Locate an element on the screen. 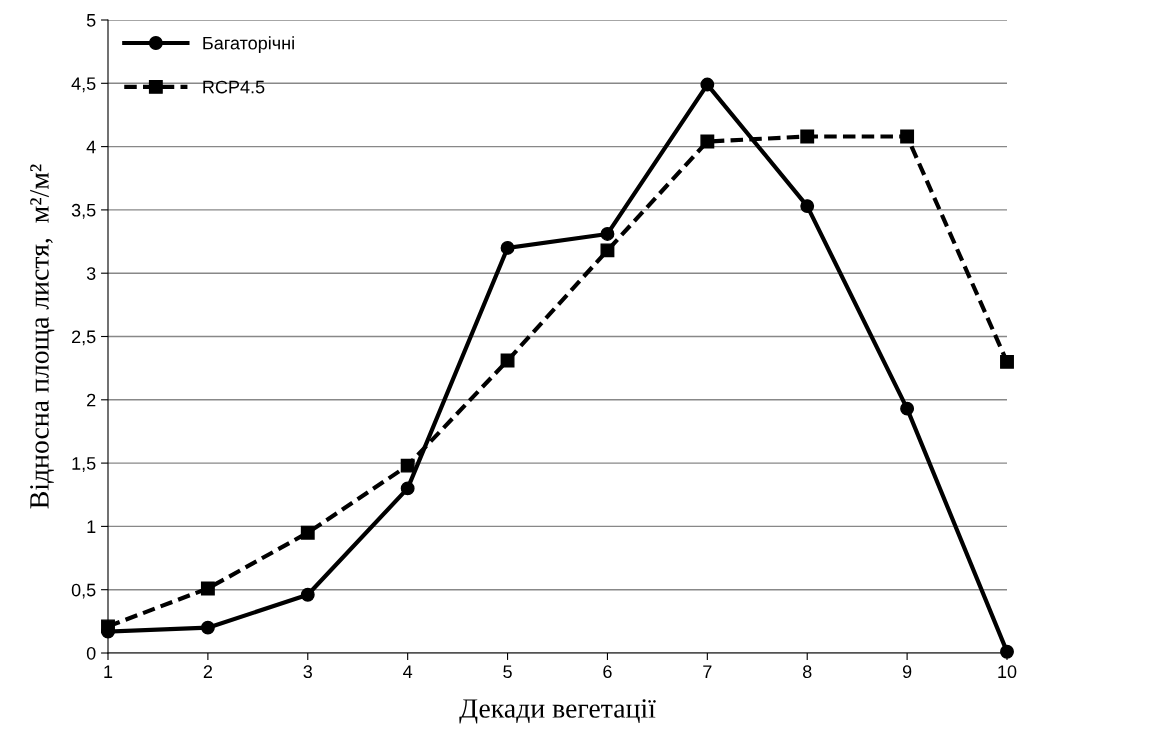  y-tick-label: 0 is located at coordinates (91, 653).